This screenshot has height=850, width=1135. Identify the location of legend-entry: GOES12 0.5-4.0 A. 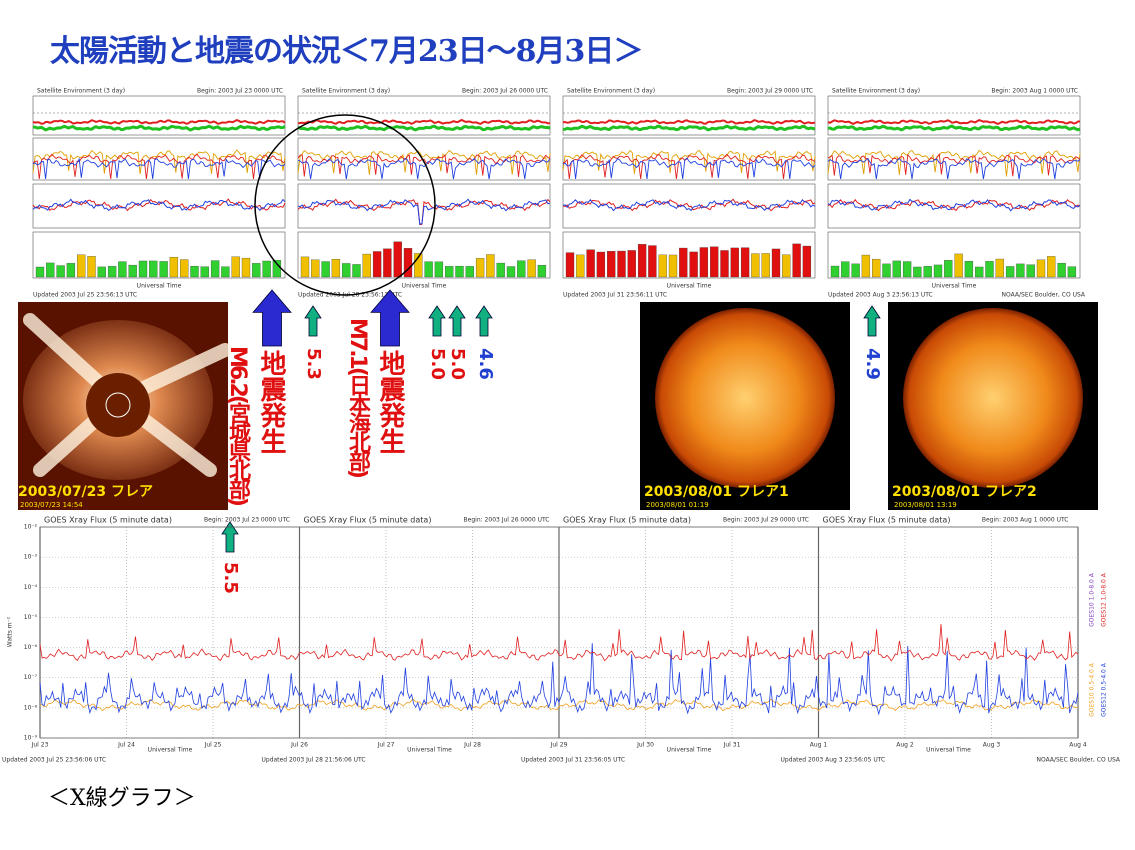
(1104, 689).